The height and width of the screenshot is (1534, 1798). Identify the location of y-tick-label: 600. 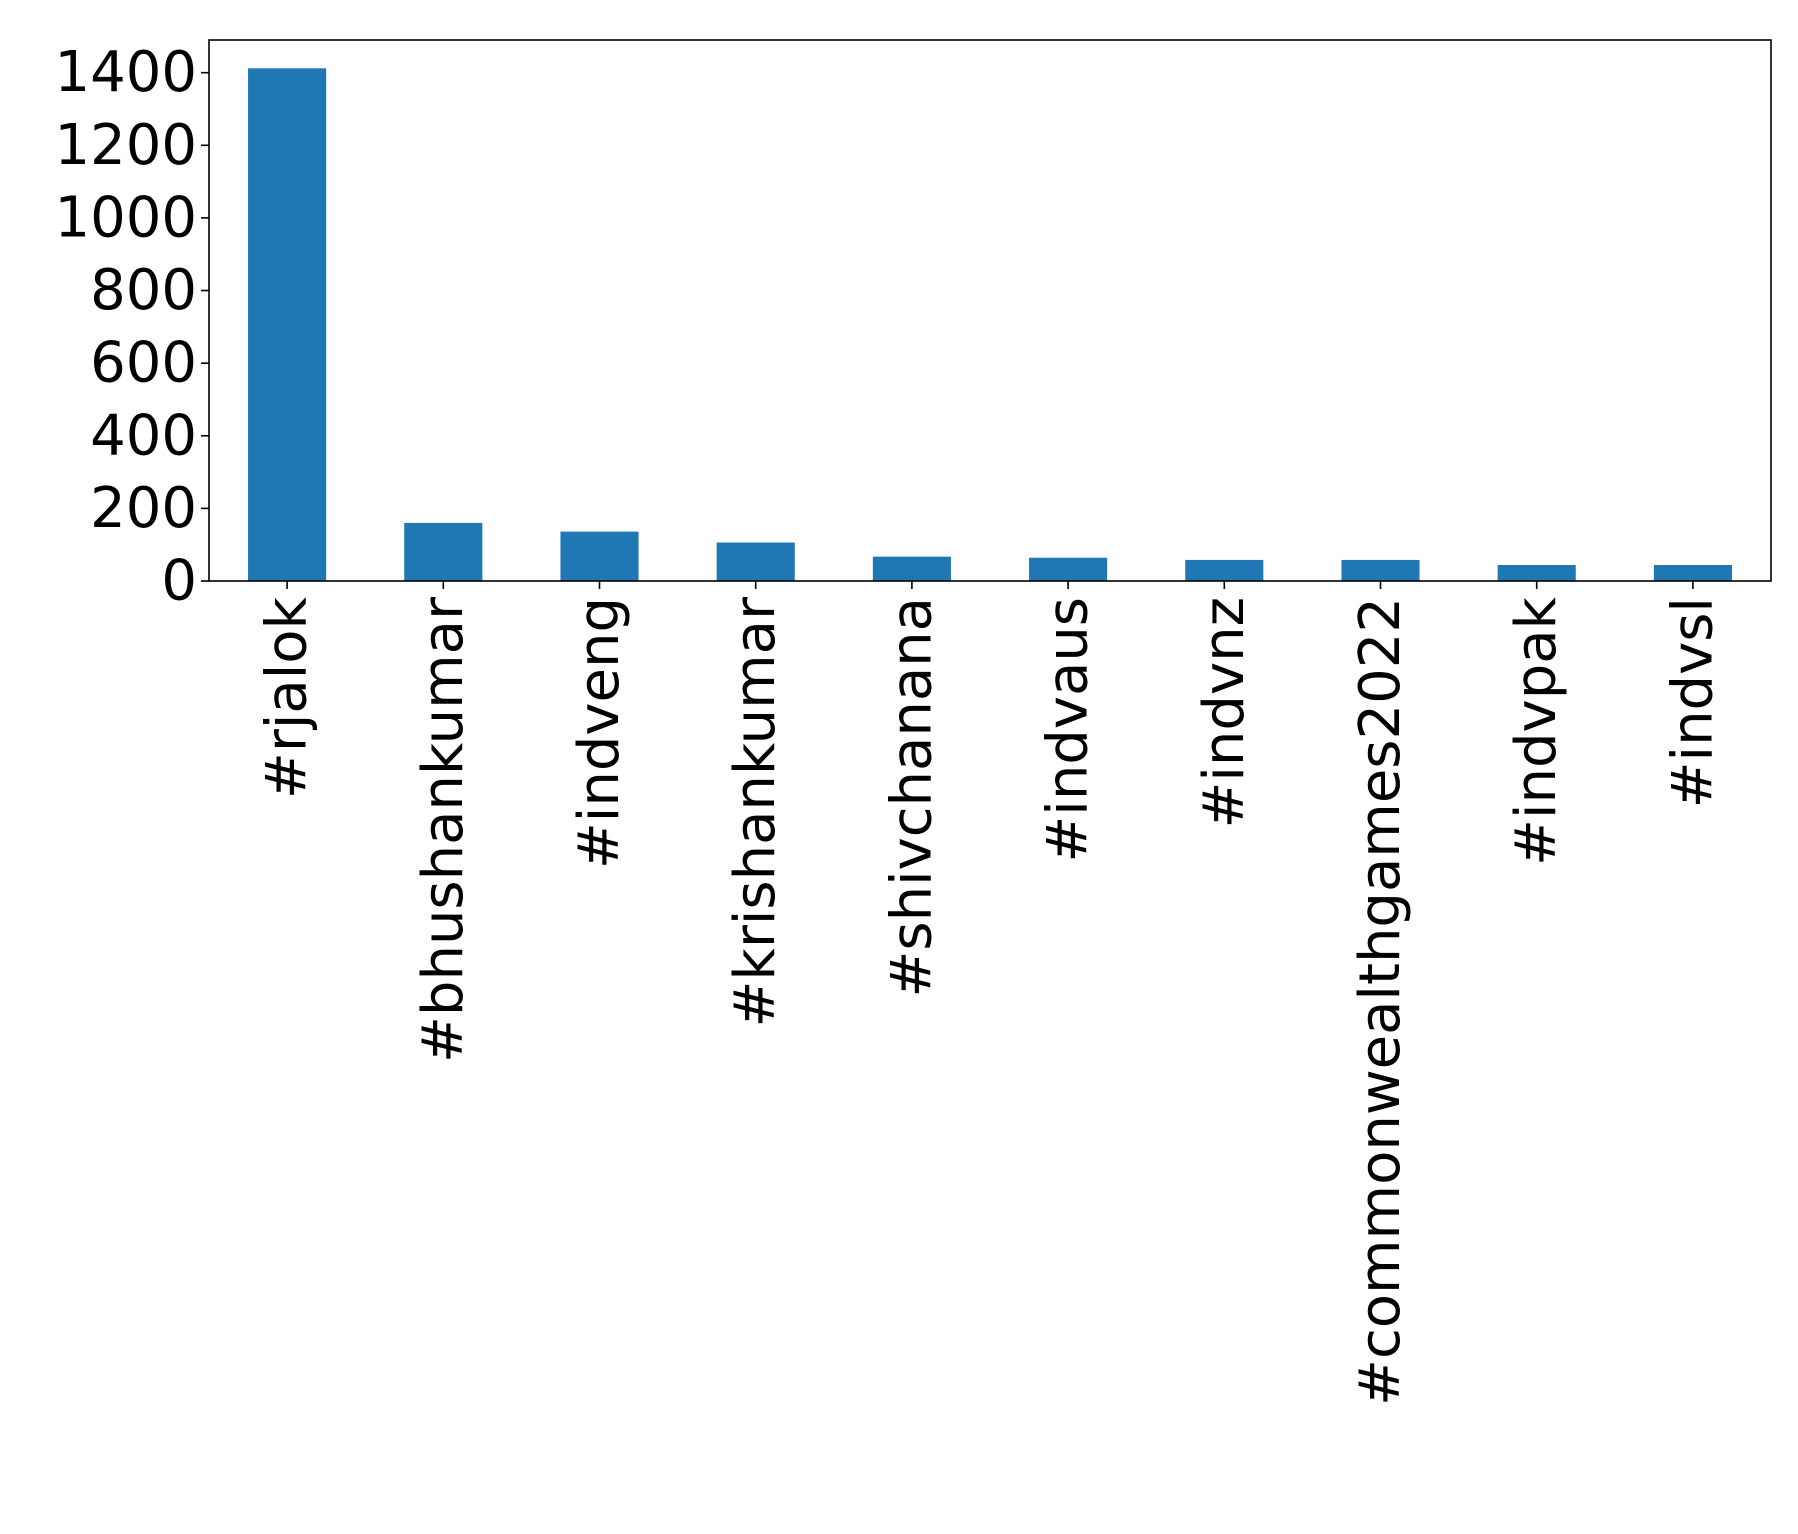
(143, 363).